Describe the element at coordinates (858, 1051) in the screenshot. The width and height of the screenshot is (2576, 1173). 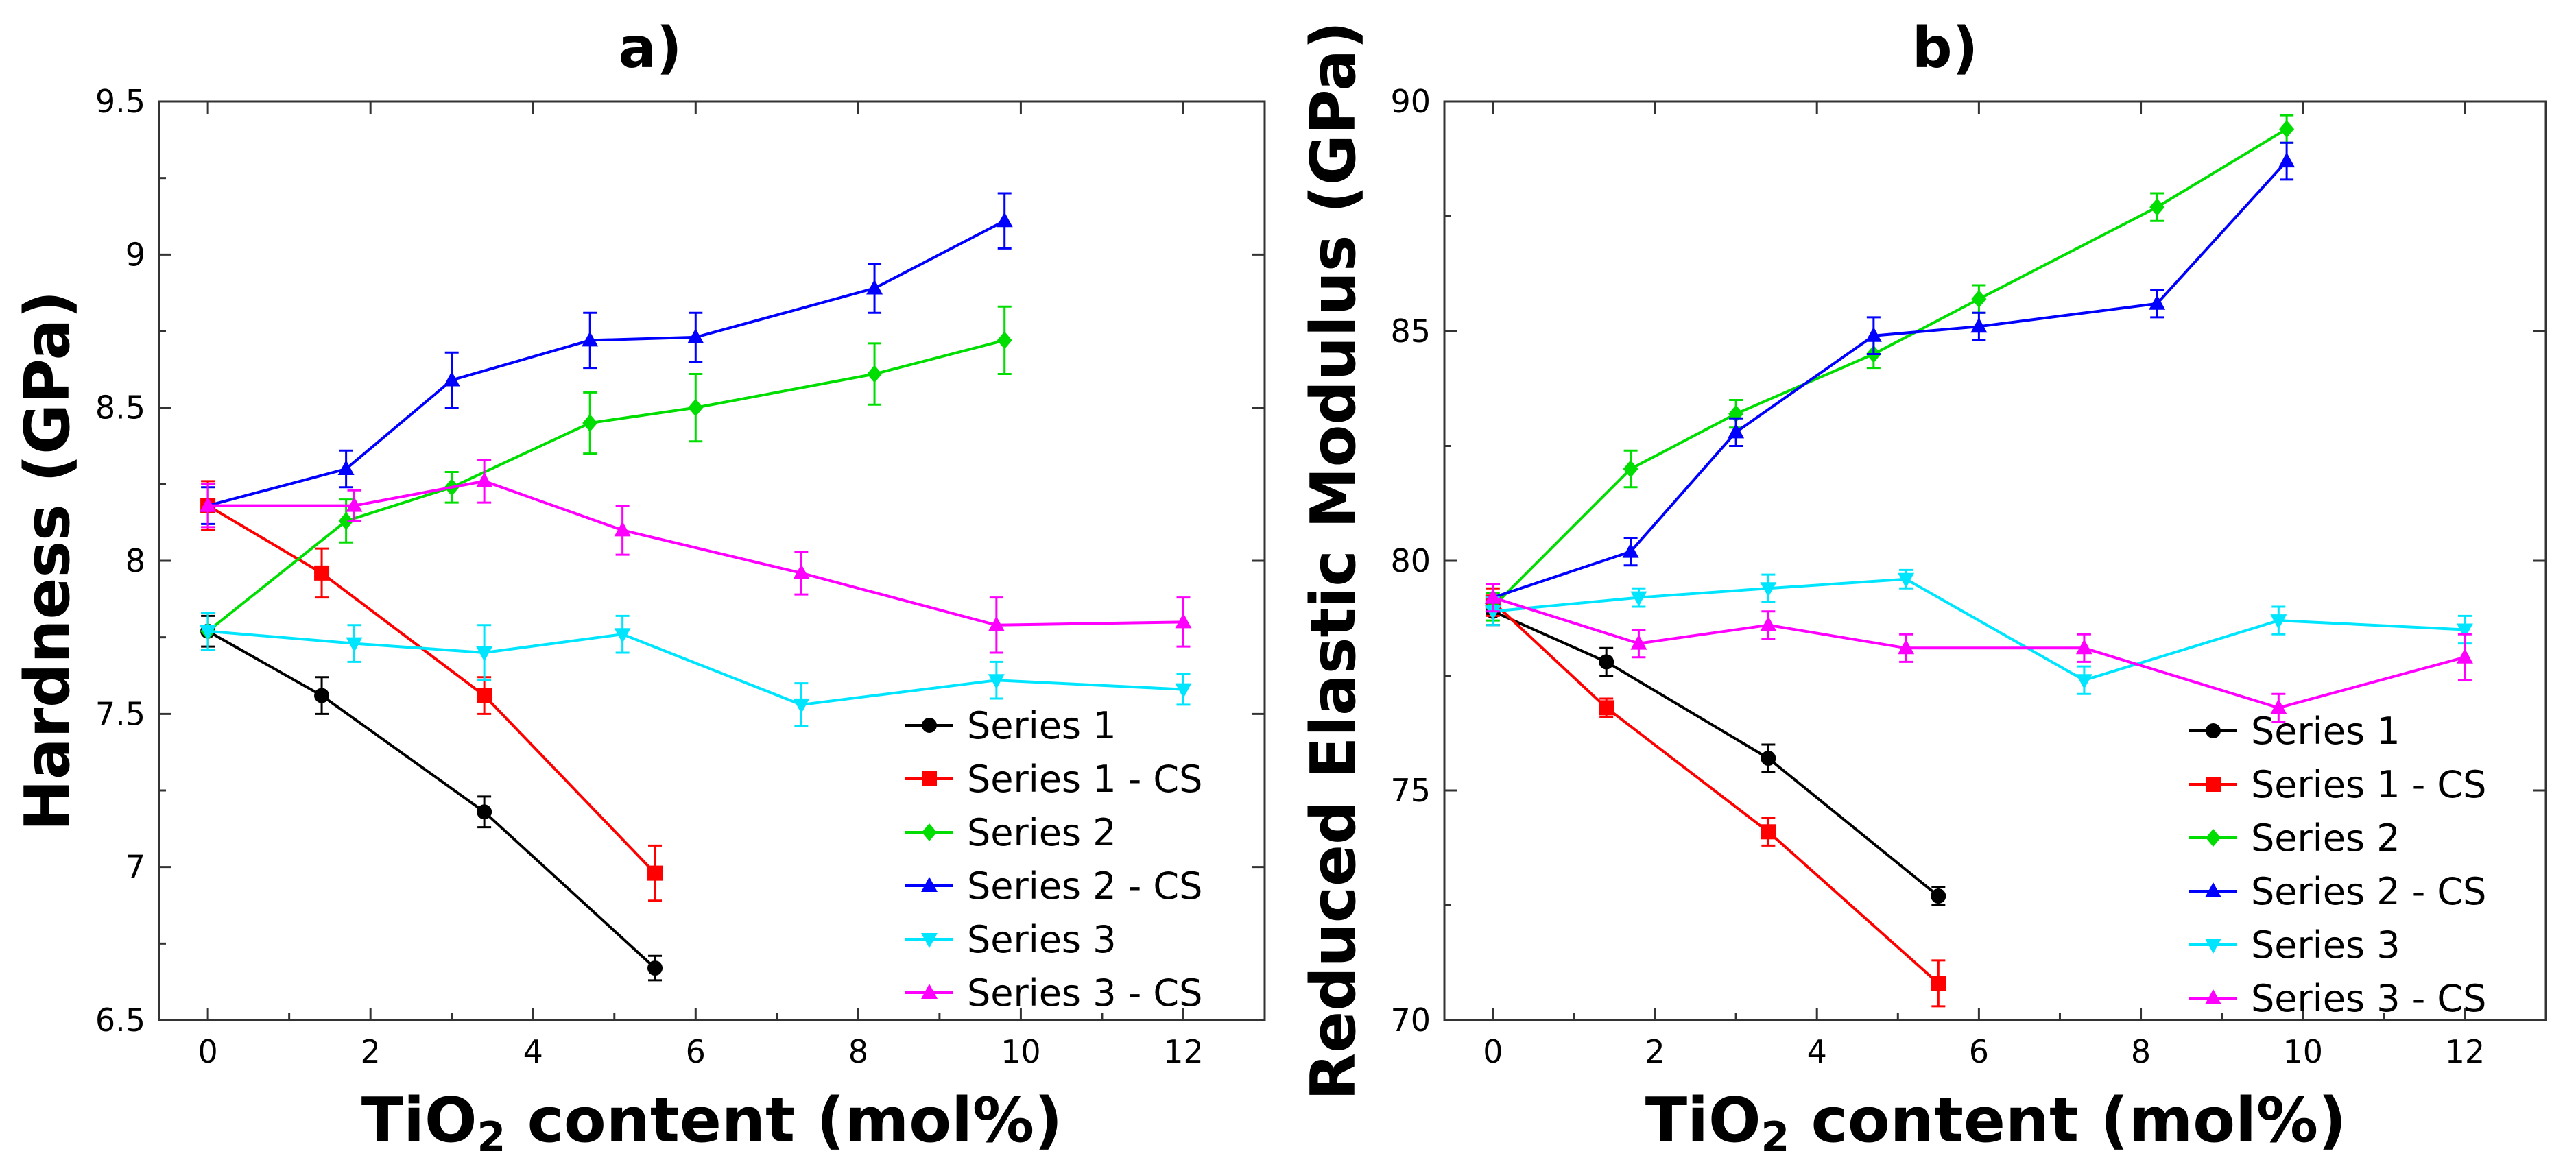
I see `panel-a-x-tick-label: 8` at that location.